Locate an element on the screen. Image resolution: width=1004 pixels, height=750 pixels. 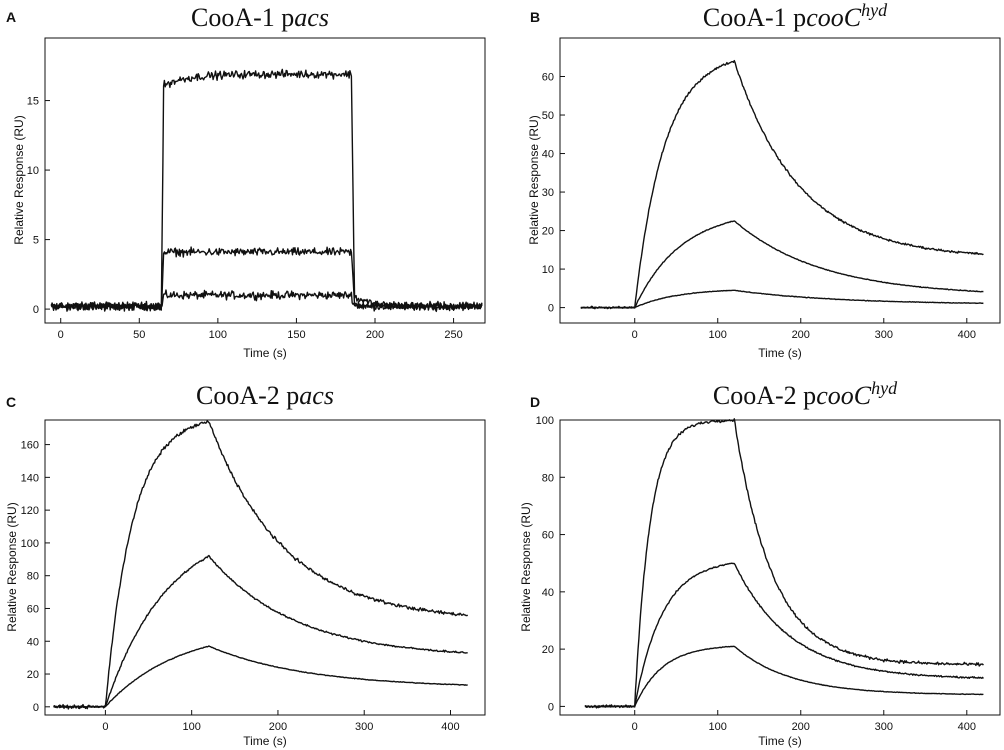
y-axis-ticks: 0 10 20 30 40 50 60 is located at coordinates (553, 193).